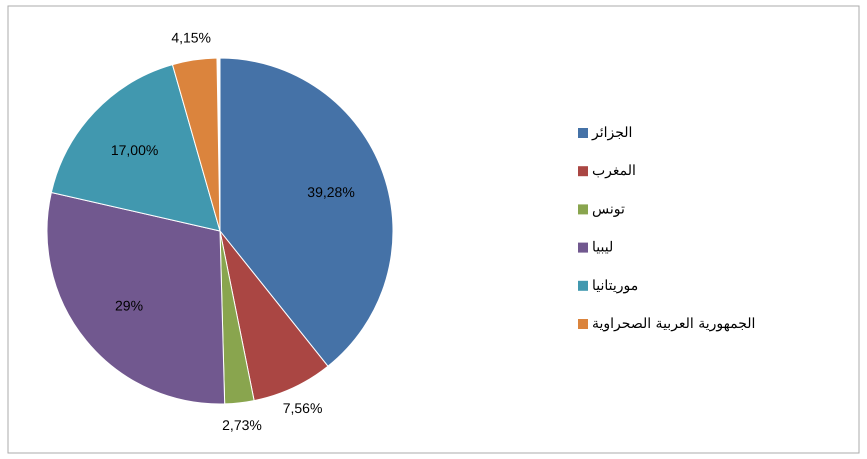 The image size is (867, 459). I want to click on data-label: 2,73%, so click(242, 425).